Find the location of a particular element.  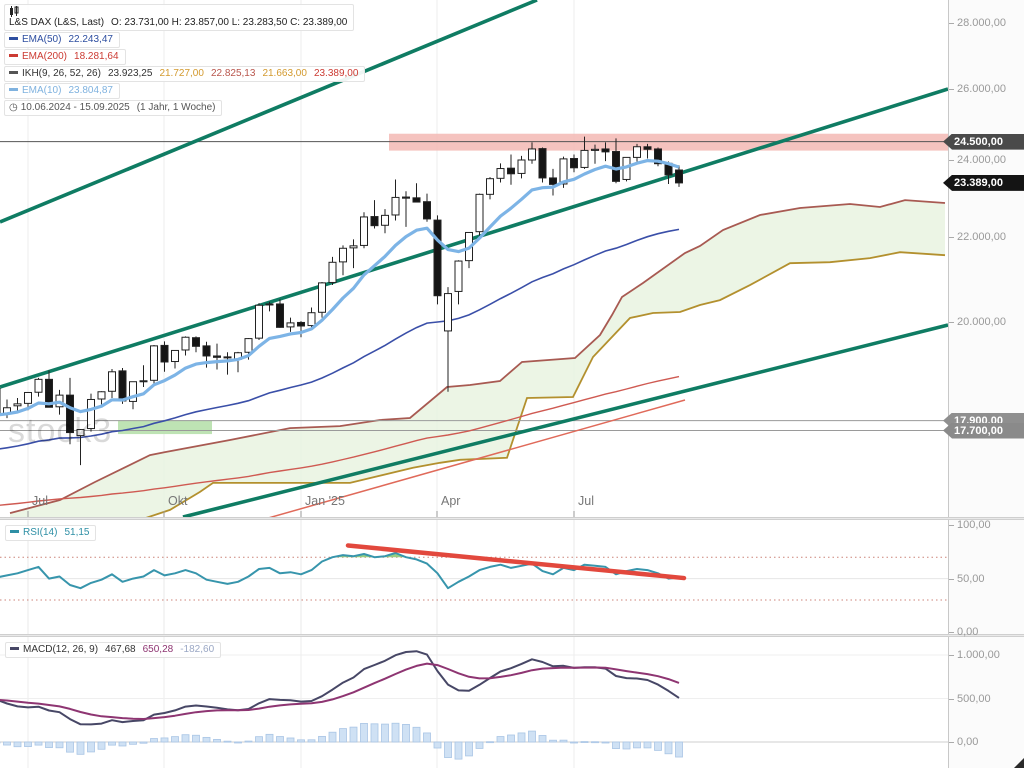

ichimoku-senkou-a: 22.825,13 is located at coordinates (233, 73).